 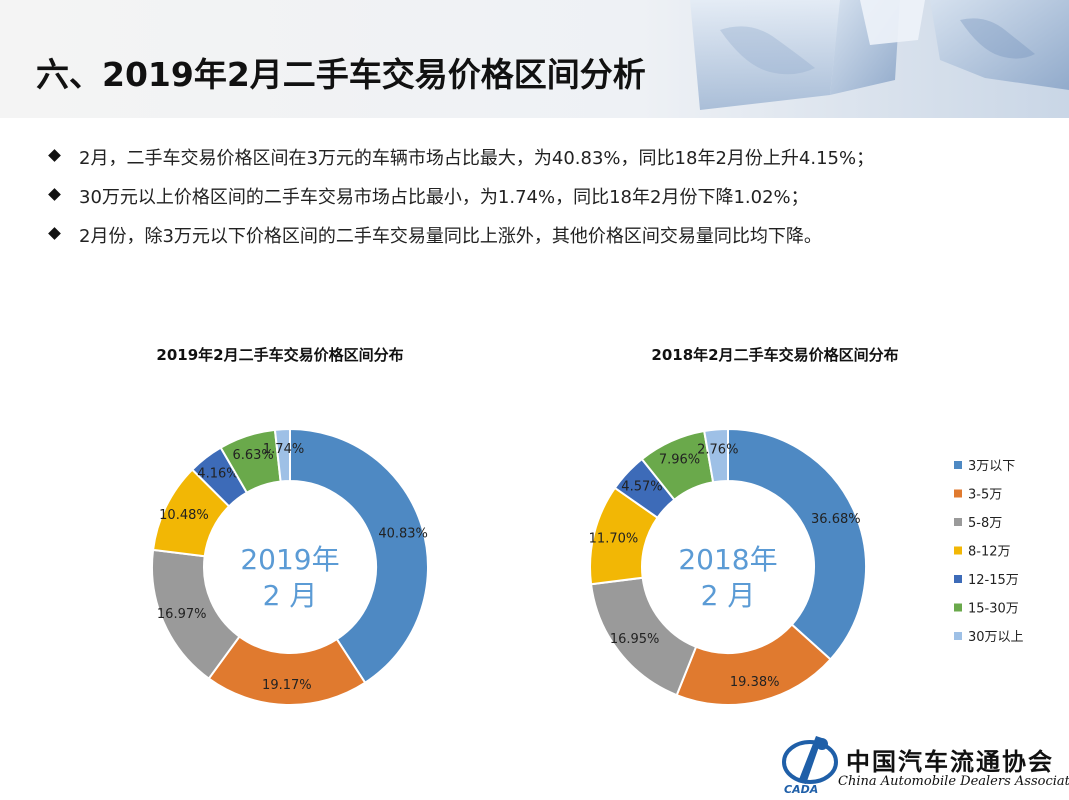 What do you see at coordinates (341, 74) in the screenshot?
I see `page-title: 六、2019年2月二手车交易价格区间分析` at bounding box center [341, 74].